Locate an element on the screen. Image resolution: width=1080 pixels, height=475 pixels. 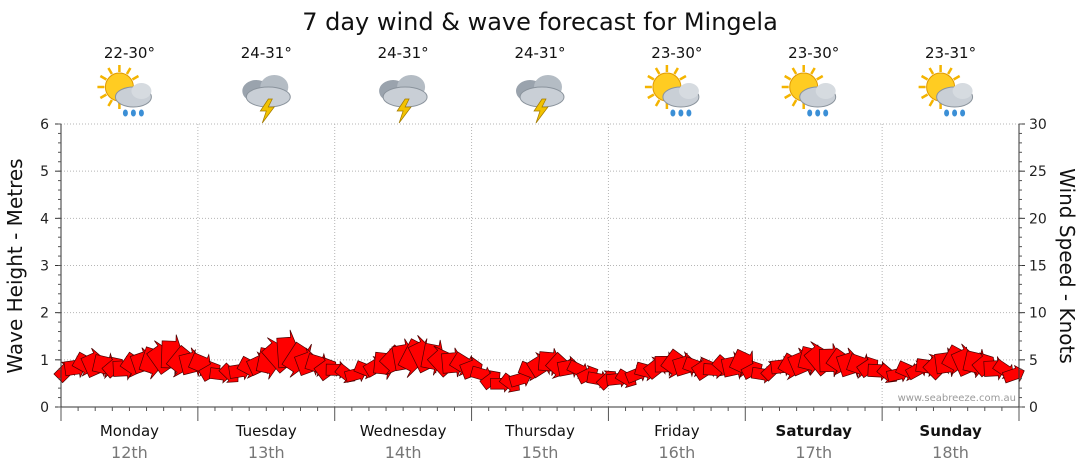
date-label: 16th is located at coordinates (676, 452).